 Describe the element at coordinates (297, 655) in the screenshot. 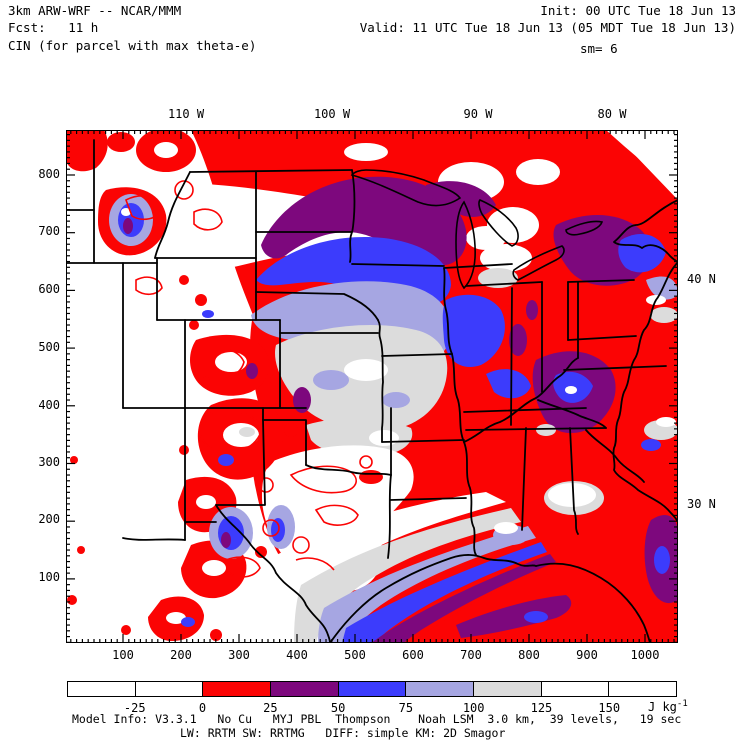

I see `axis-label-bottom: 400` at that location.